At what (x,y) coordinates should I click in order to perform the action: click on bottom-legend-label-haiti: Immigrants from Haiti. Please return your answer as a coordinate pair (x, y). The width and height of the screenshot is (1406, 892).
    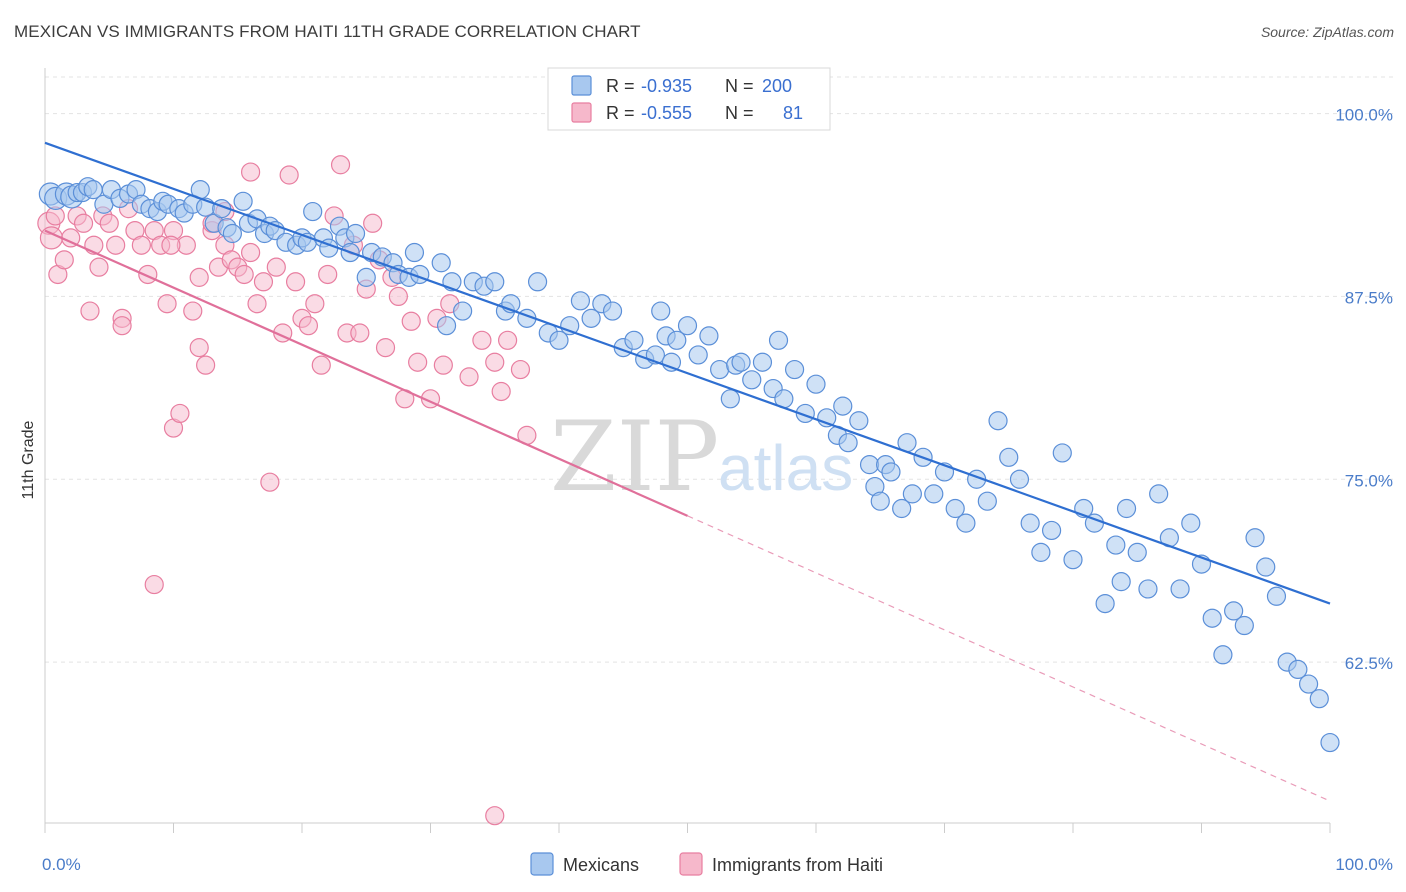
    Looking at the image, I should click on (797, 865).